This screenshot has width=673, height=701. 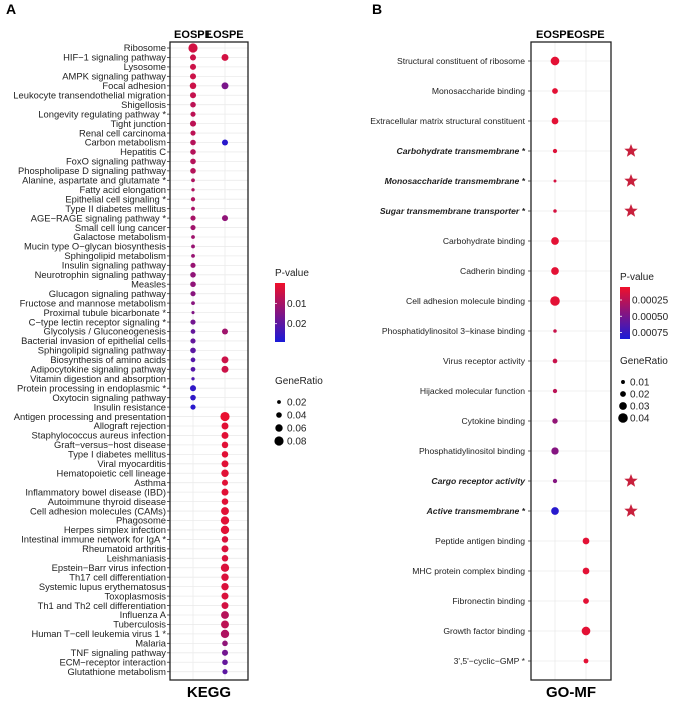 What do you see at coordinates (453, 331) in the screenshot?
I see `term-label: Phosphatidylinositol 3−kinase binding` at bounding box center [453, 331].